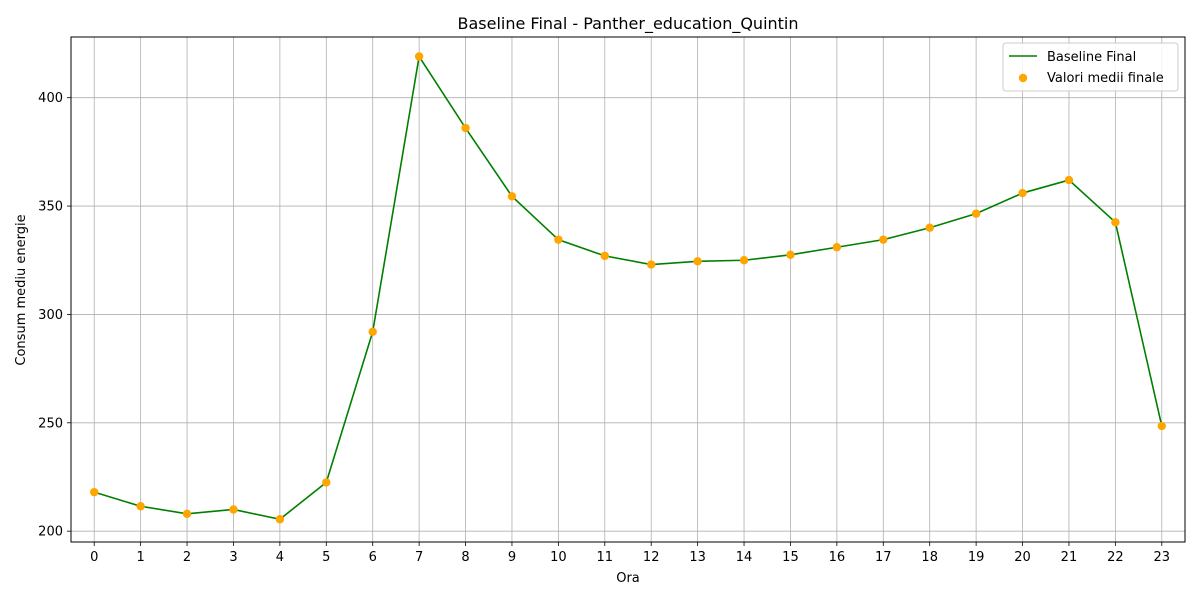 Image resolution: width=1200 pixels, height=600 pixels. Describe the element at coordinates (50, 98) in the screenshot. I see `y-tick-label: 400` at that location.